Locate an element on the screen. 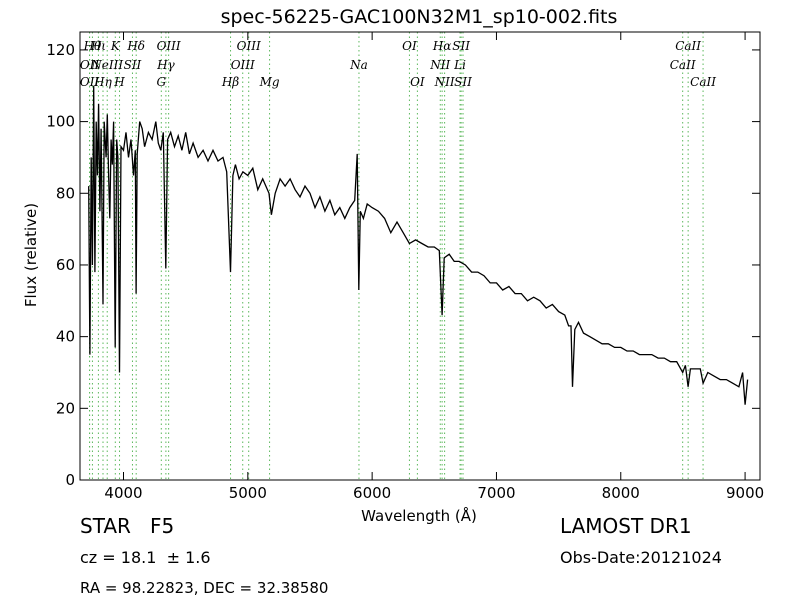  spectral-line-label: Hα is located at coordinates (442, 46).